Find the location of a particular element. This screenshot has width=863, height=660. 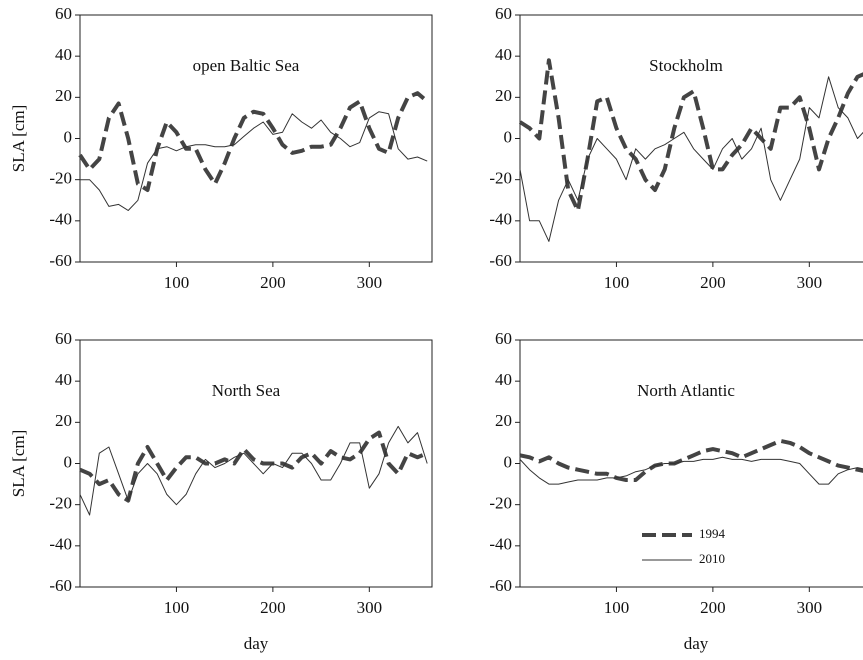

panel-label: open Baltic Sea is located at coordinates (246, 65).